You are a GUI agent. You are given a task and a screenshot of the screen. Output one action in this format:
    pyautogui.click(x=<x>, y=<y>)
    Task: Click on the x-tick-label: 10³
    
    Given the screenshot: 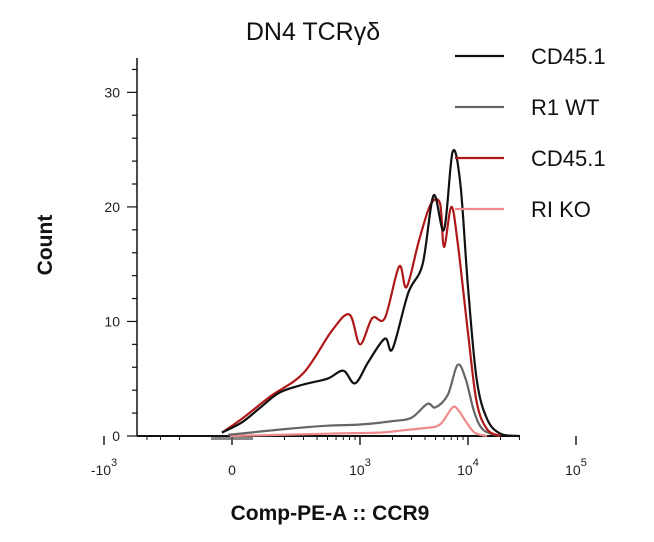 What is the action you would take?
    pyautogui.click(x=360, y=467)
    